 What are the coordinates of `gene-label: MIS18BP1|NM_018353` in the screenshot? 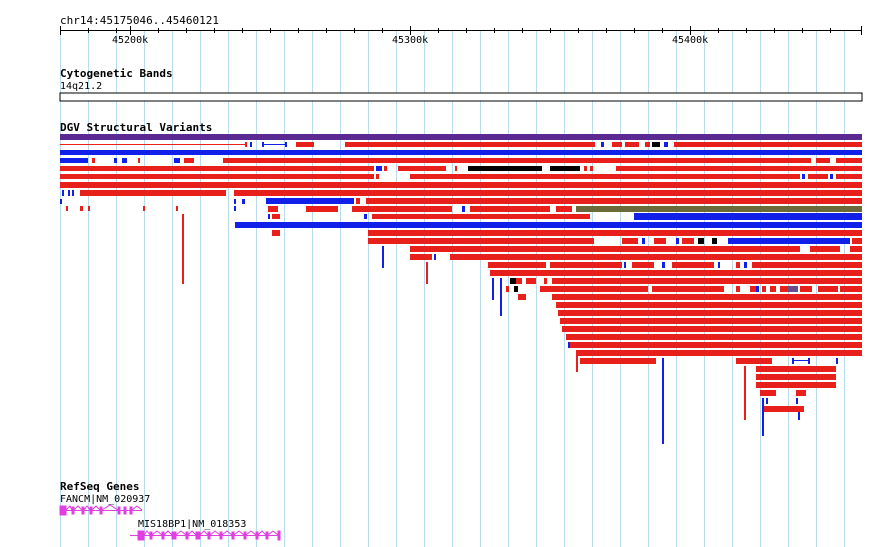 It's located at (192, 524).